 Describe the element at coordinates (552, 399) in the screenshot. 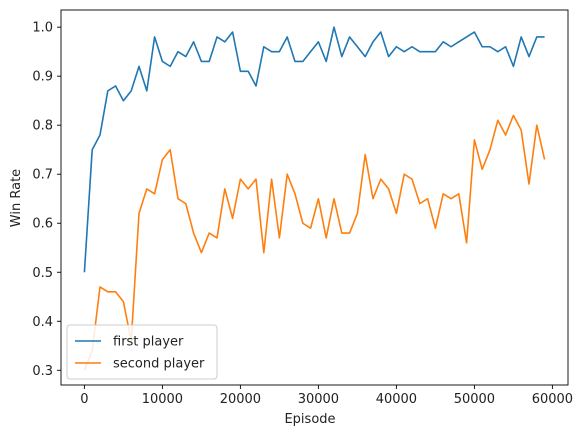

I see `x-tick-label: 60000` at that location.